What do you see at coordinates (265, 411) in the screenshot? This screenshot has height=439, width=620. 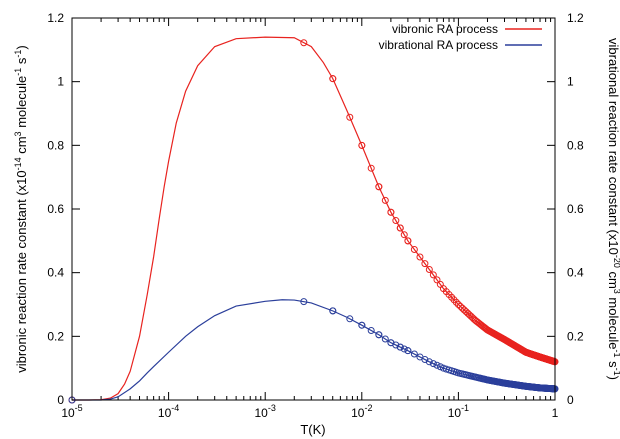 I see `x-tick-label: 10⁻³` at bounding box center [265, 411].